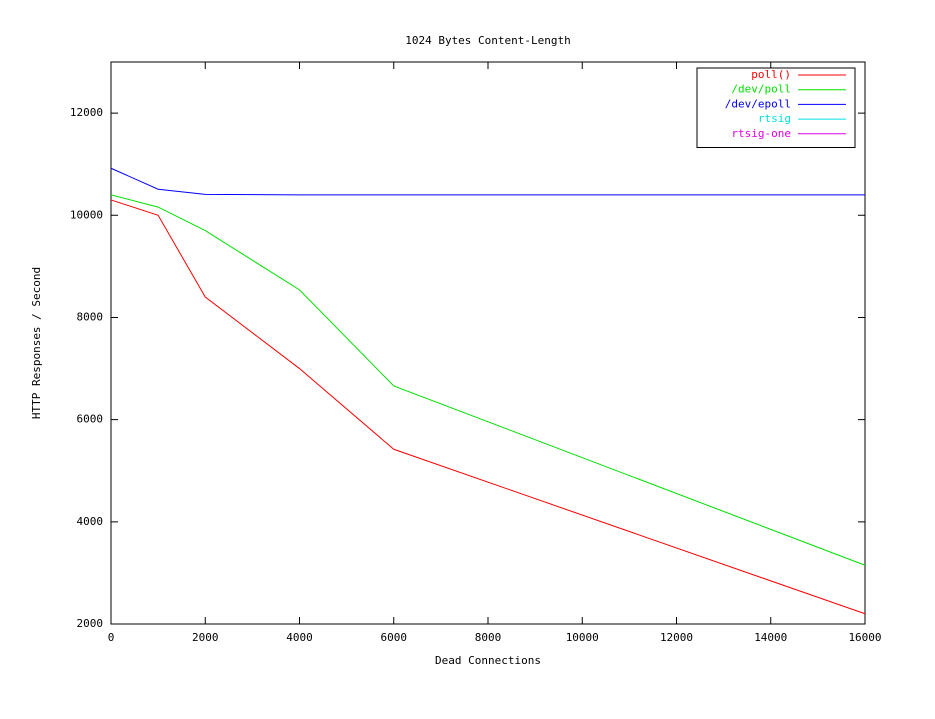 Image resolution: width=935 pixels, height=719 pixels. I want to click on x-tick-label: 10000, so click(582, 637).